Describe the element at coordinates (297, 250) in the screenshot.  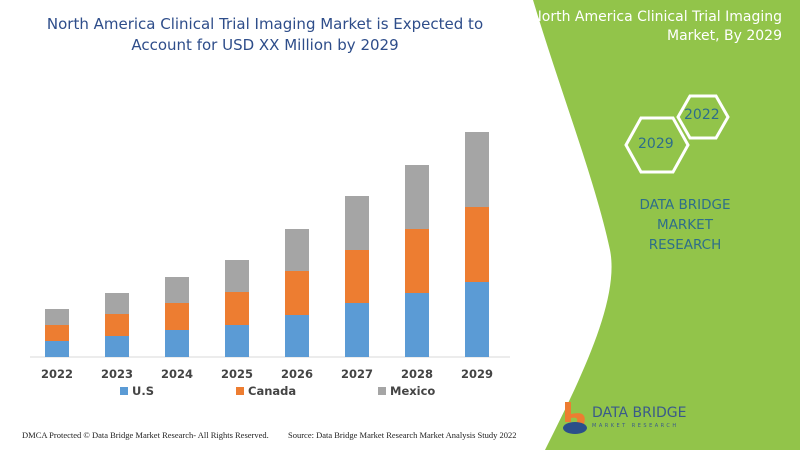
I see `bar-mexico-2026` at that location.